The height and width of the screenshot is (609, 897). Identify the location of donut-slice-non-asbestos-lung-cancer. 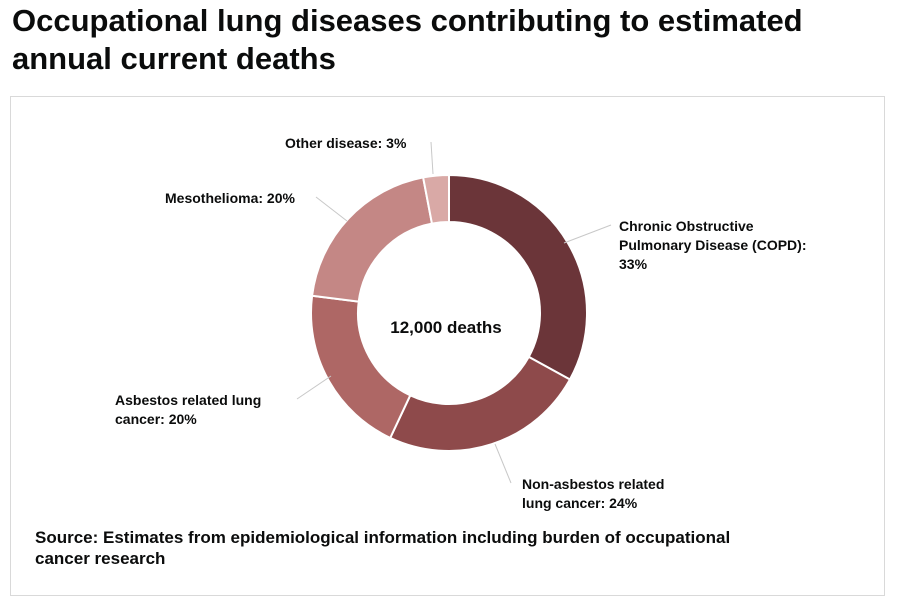
(480, 403).